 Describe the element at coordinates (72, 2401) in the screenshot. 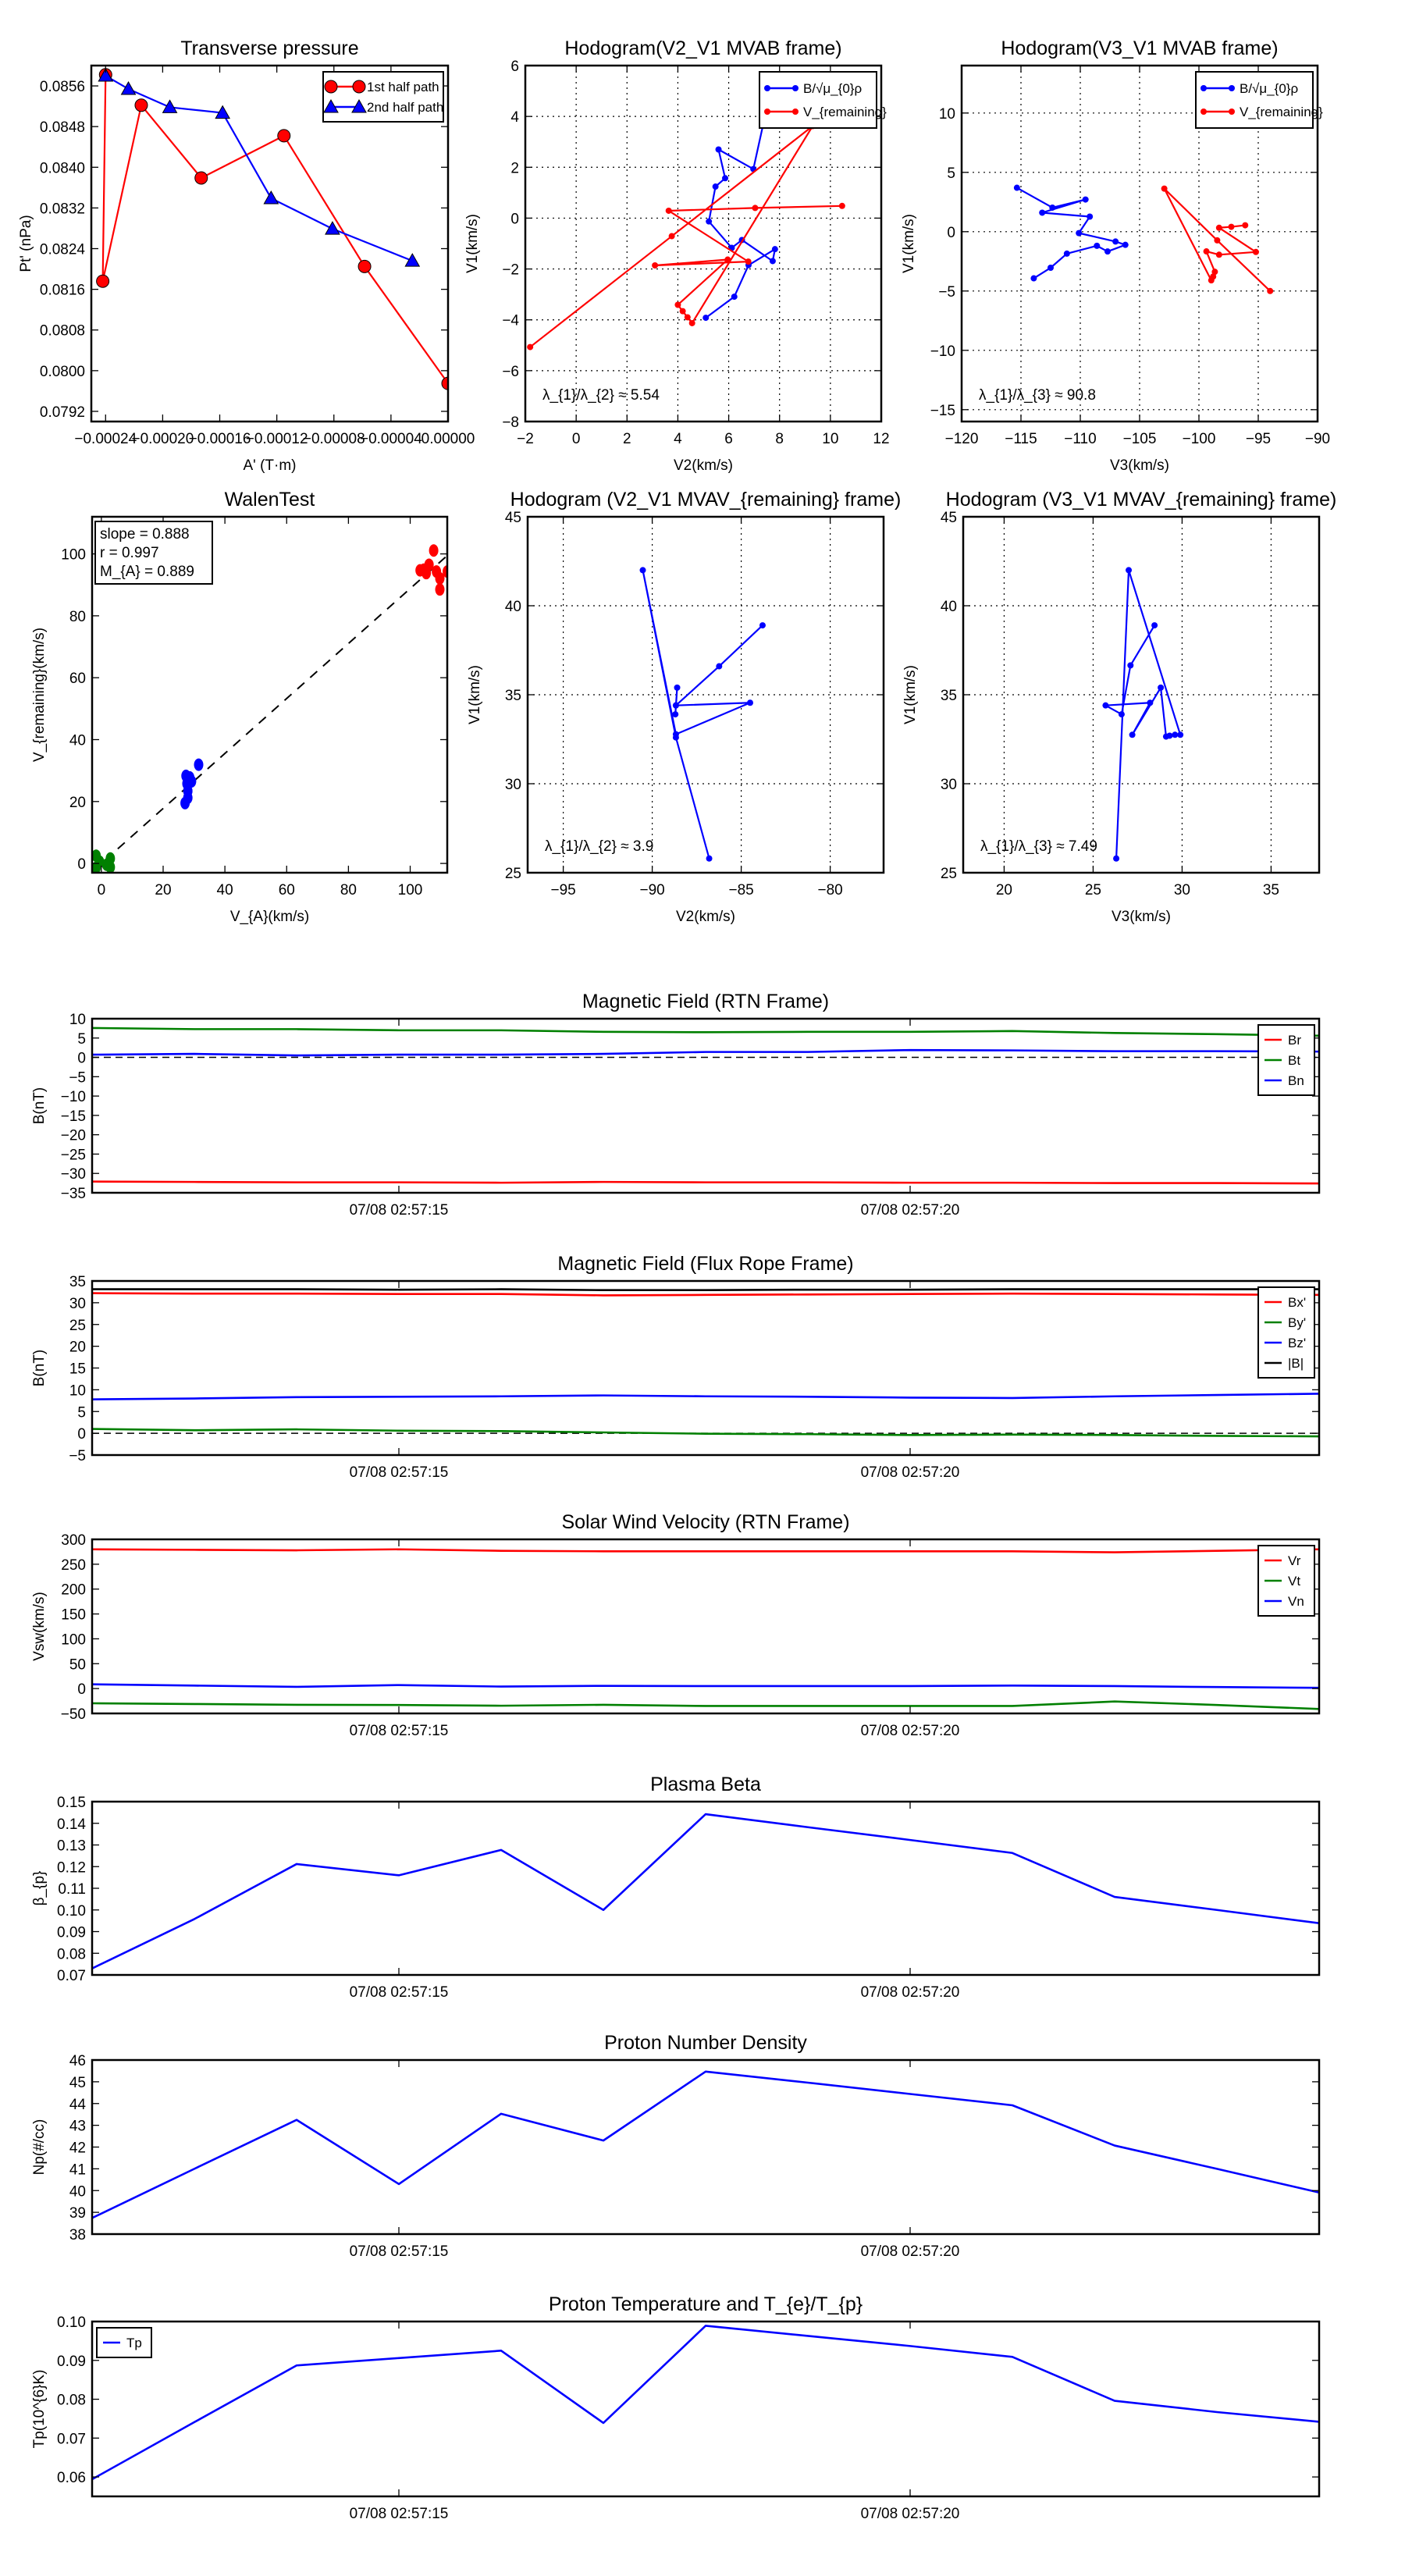

I see `y-tick-label: 0.08` at that location.